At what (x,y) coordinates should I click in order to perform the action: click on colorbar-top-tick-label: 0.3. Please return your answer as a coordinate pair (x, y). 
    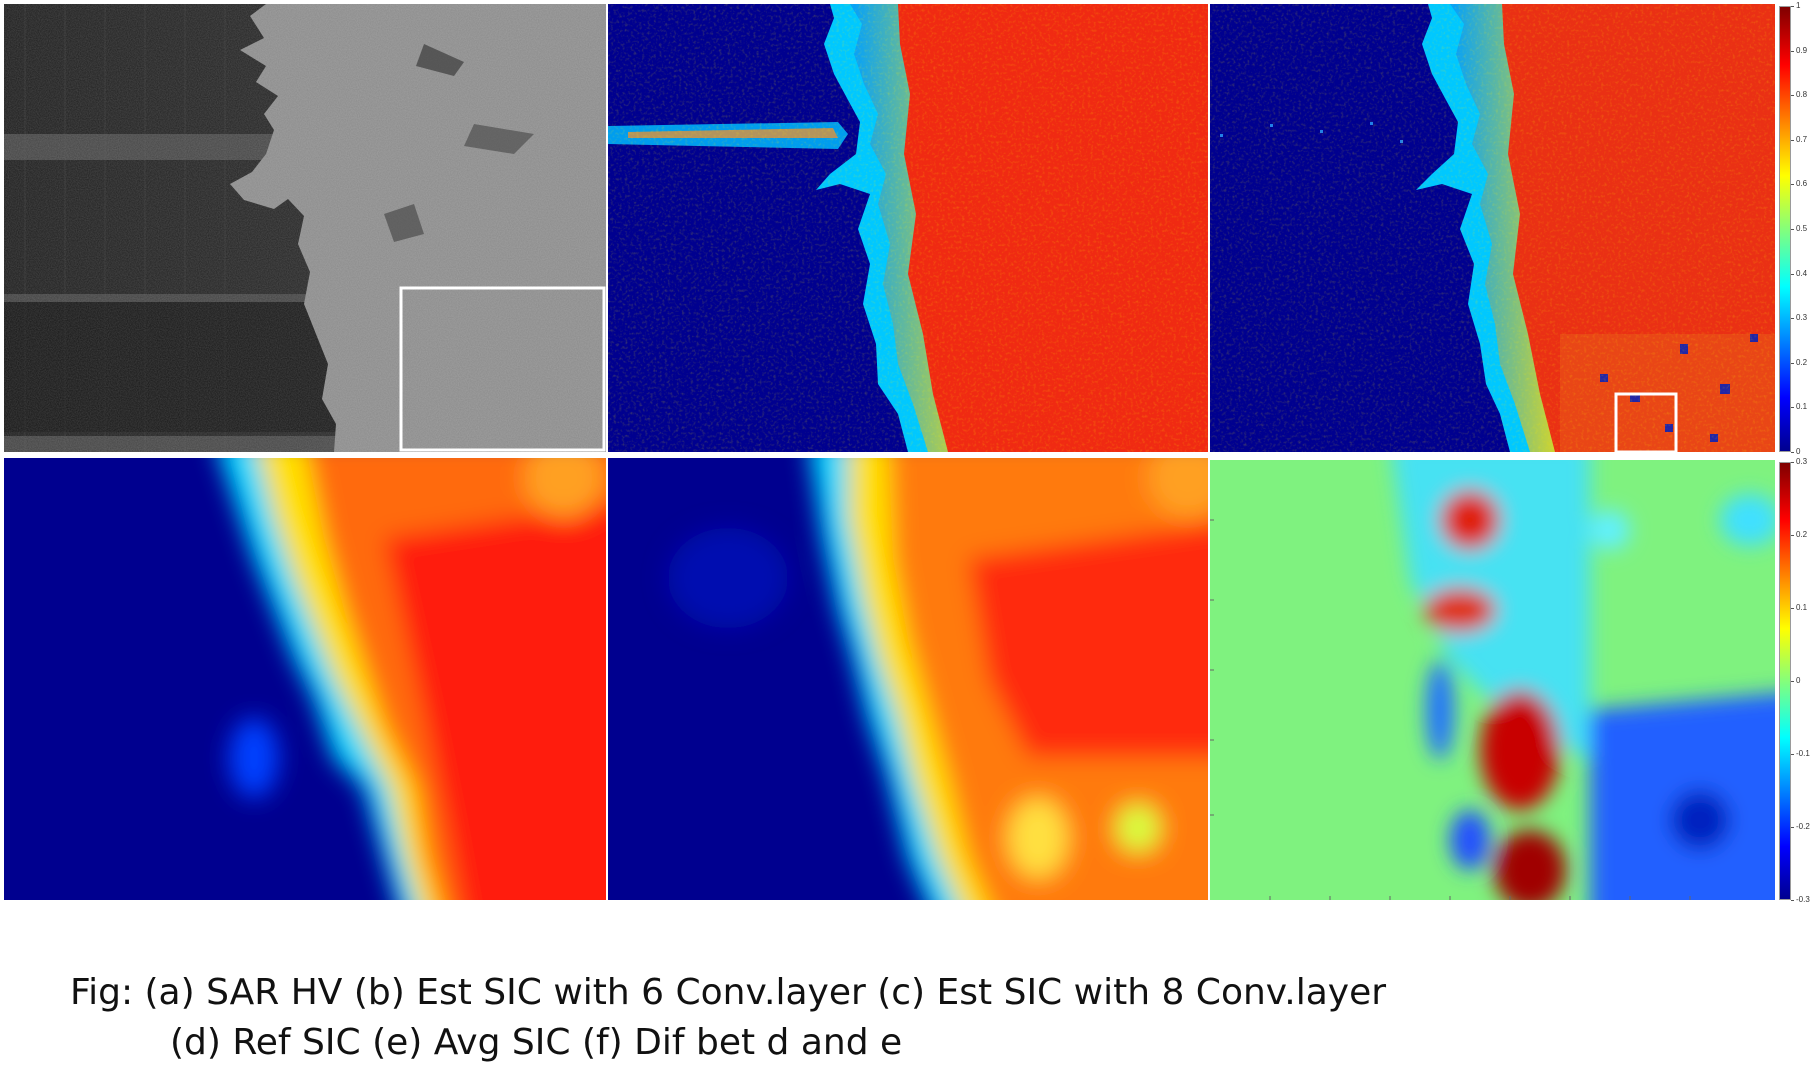
    Looking at the image, I should click on (1802, 317).